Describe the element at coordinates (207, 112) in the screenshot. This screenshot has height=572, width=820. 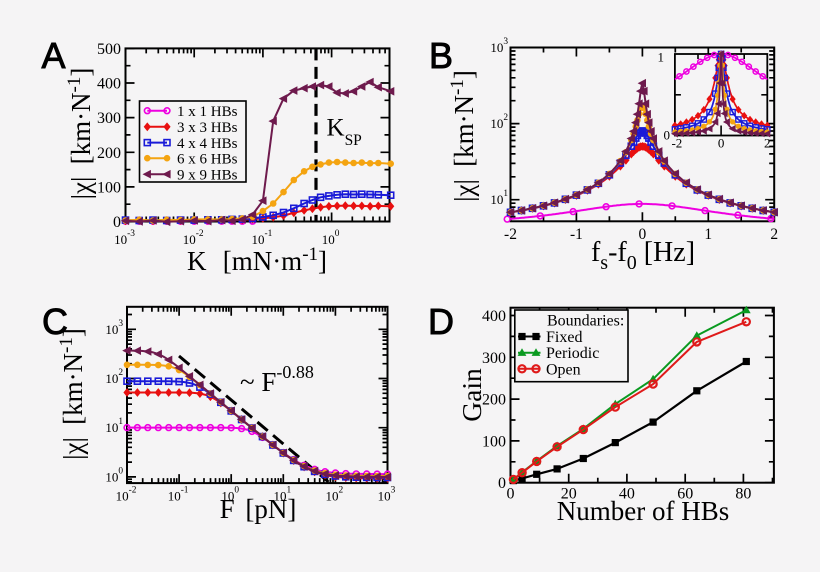
I see `svg-text: 1 x 1 HBs` at that location.